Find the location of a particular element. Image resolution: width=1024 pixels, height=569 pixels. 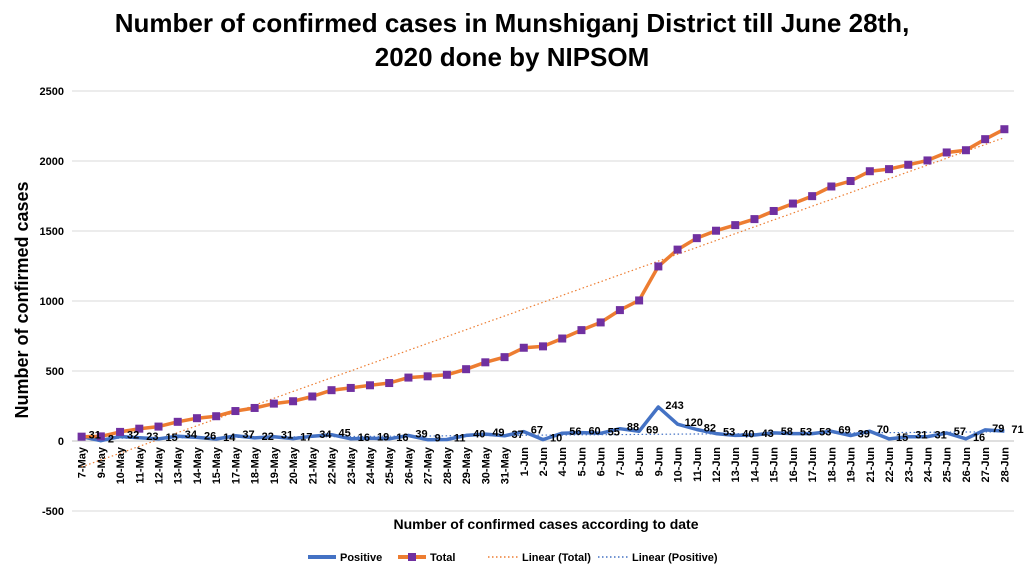

chart-title-line-2: 2020 done by NIPSOM is located at coordinates (512, 57).